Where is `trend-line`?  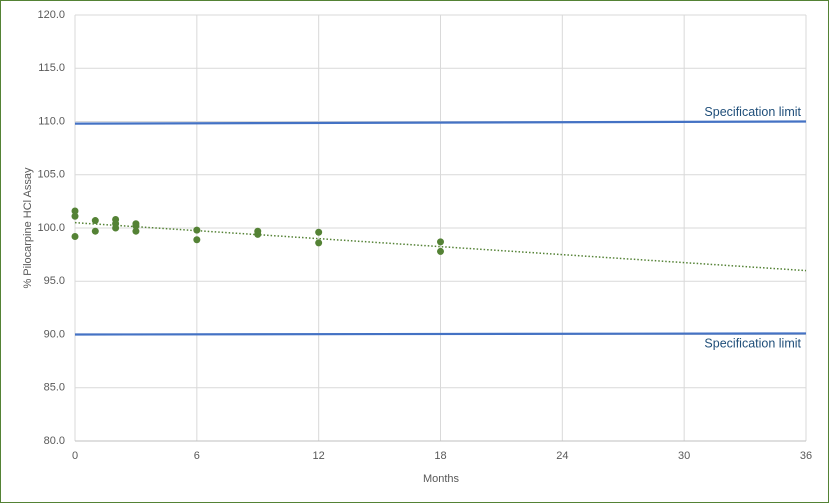 trend-line is located at coordinates (440, 246).